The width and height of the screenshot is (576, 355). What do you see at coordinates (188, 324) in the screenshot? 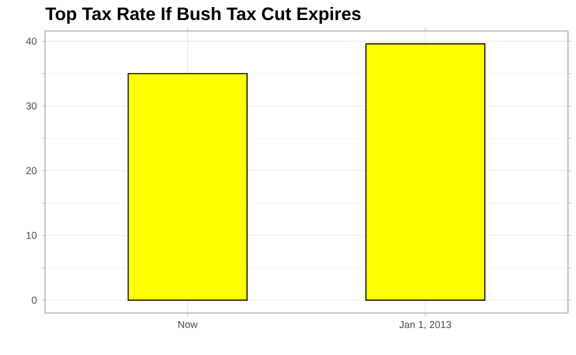
I see `x-tick-label: Now` at bounding box center [188, 324].